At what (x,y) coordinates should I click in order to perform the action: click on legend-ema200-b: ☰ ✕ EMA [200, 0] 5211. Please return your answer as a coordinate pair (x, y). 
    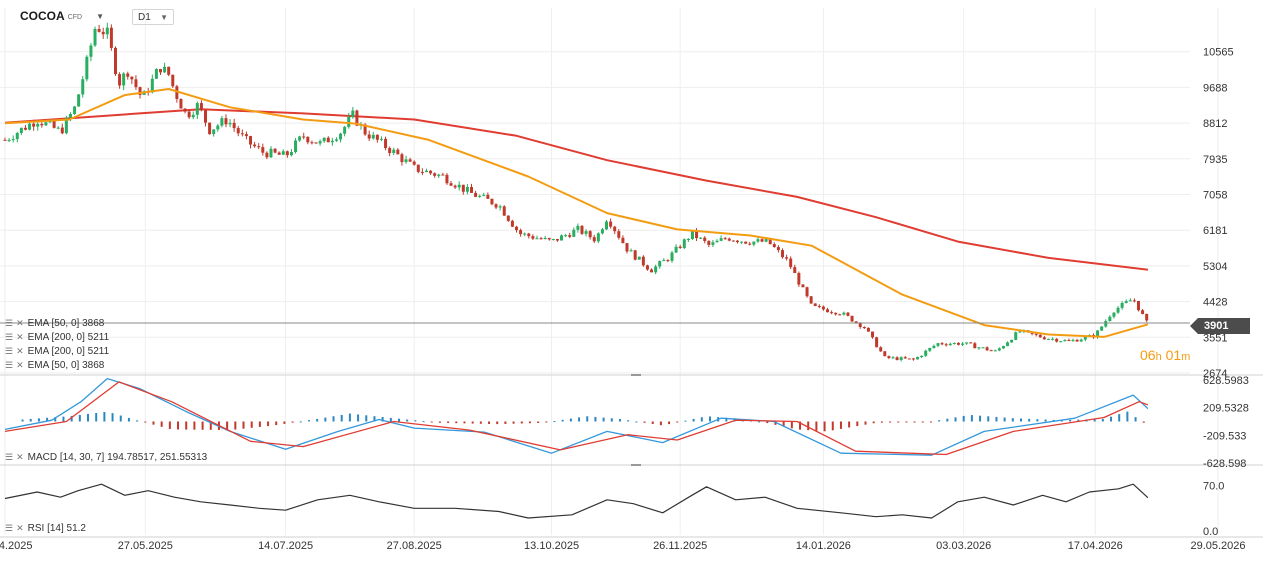
    Looking at the image, I should click on (57, 351).